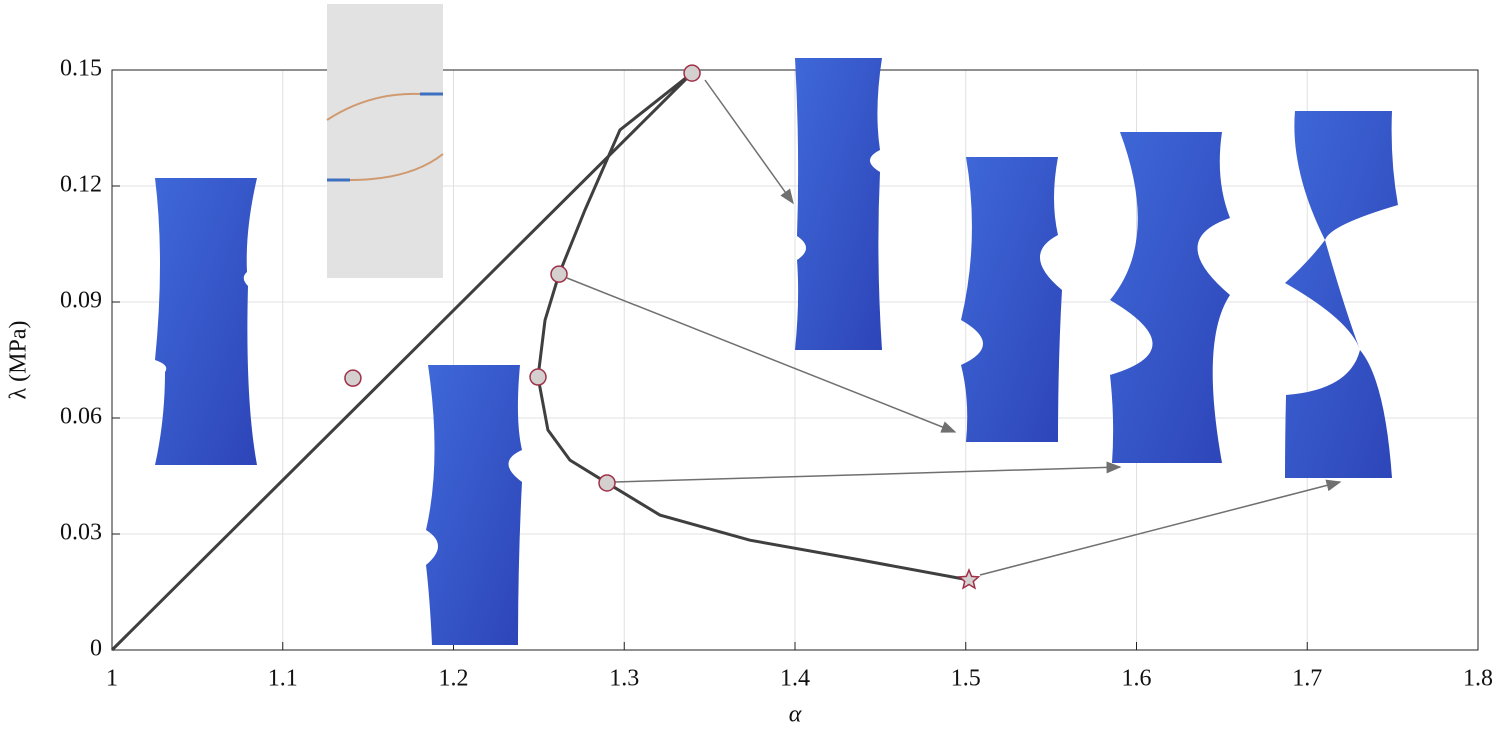 The width and height of the screenshot is (1500, 734). I want to click on x-axis-label: α, so click(795, 715).